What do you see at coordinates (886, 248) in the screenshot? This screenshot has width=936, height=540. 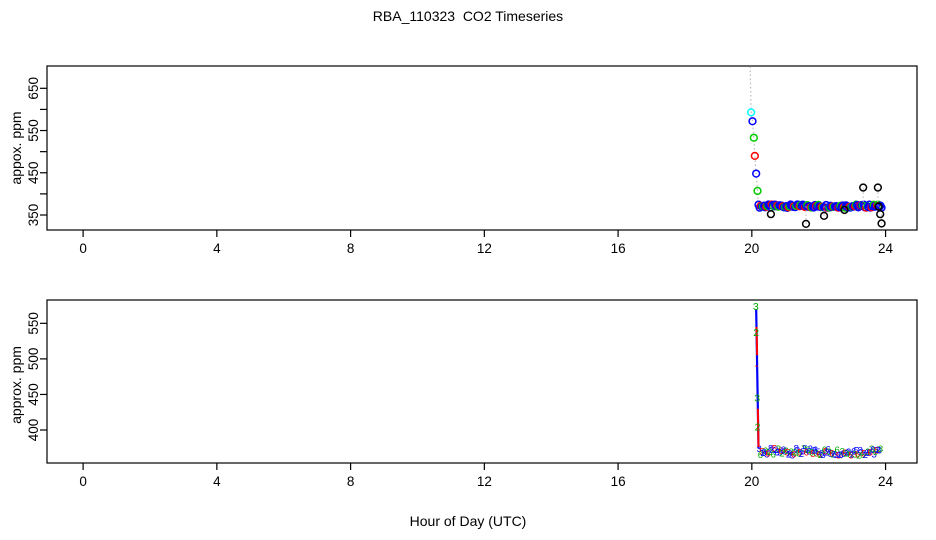 I see `x-tick-label: 24` at bounding box center [886, 248].